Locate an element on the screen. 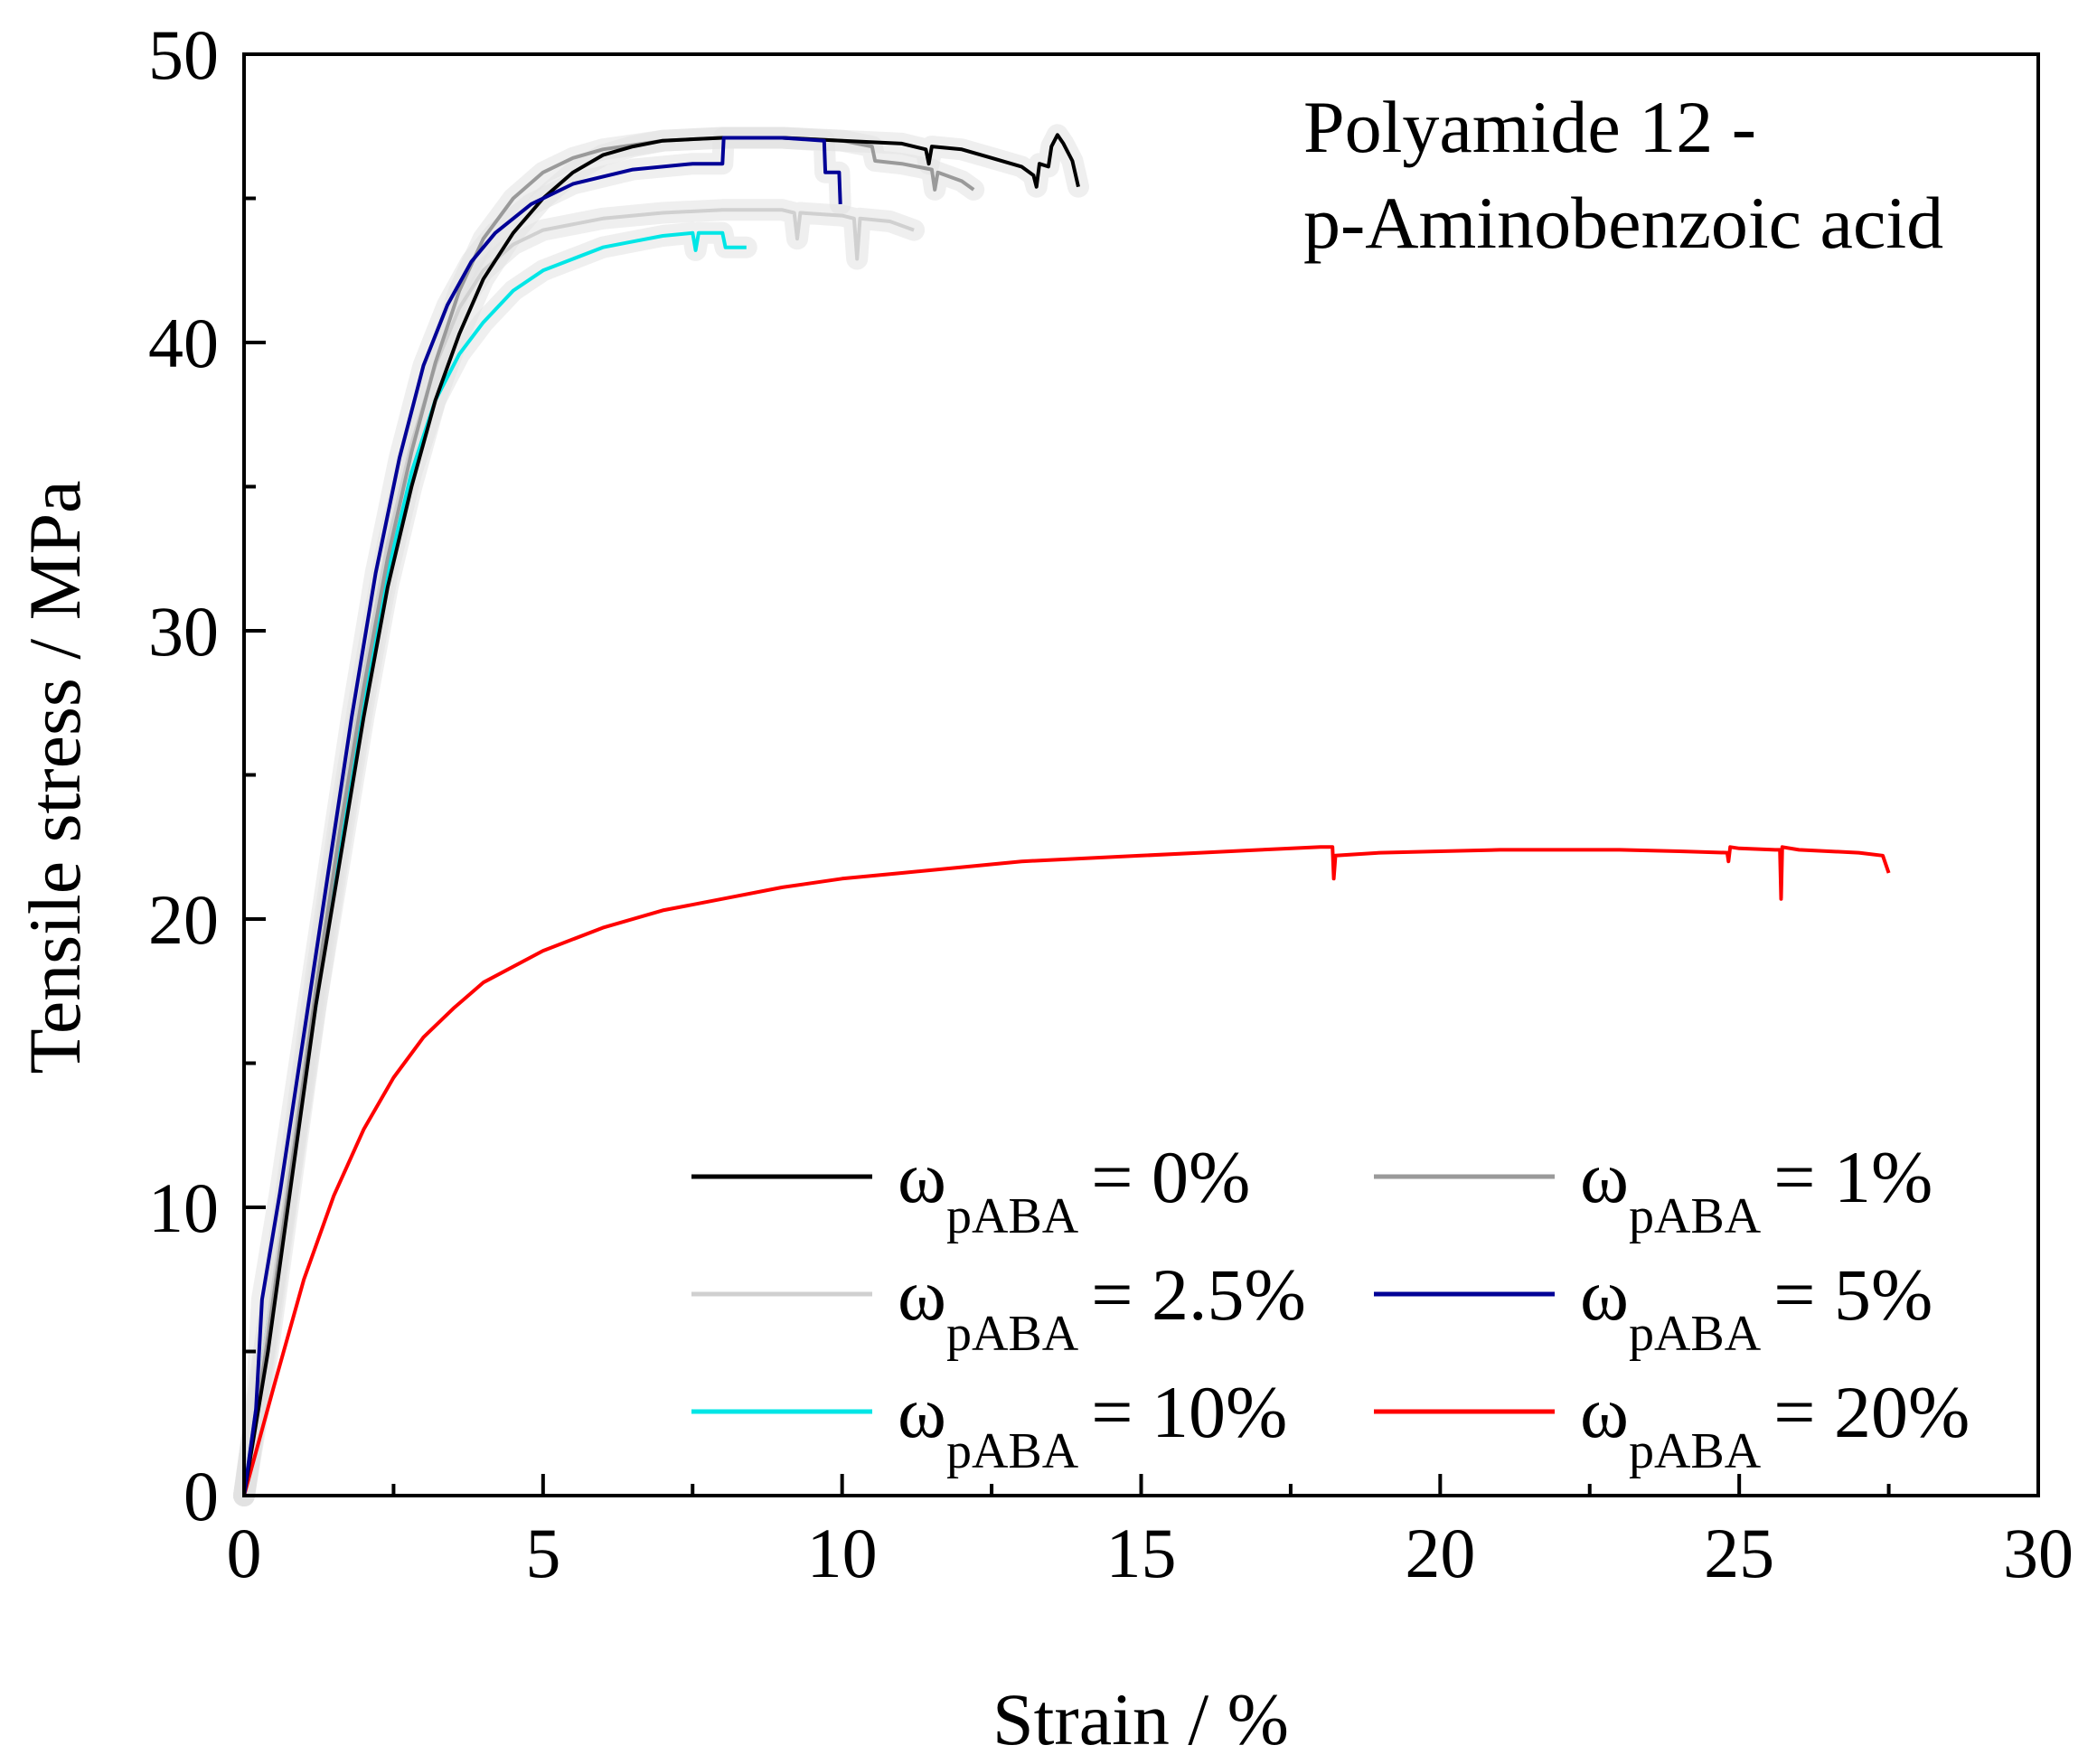 The image size is (2097, 1764). y-tick-label-2: 20 is located at coordinates (183, 919).